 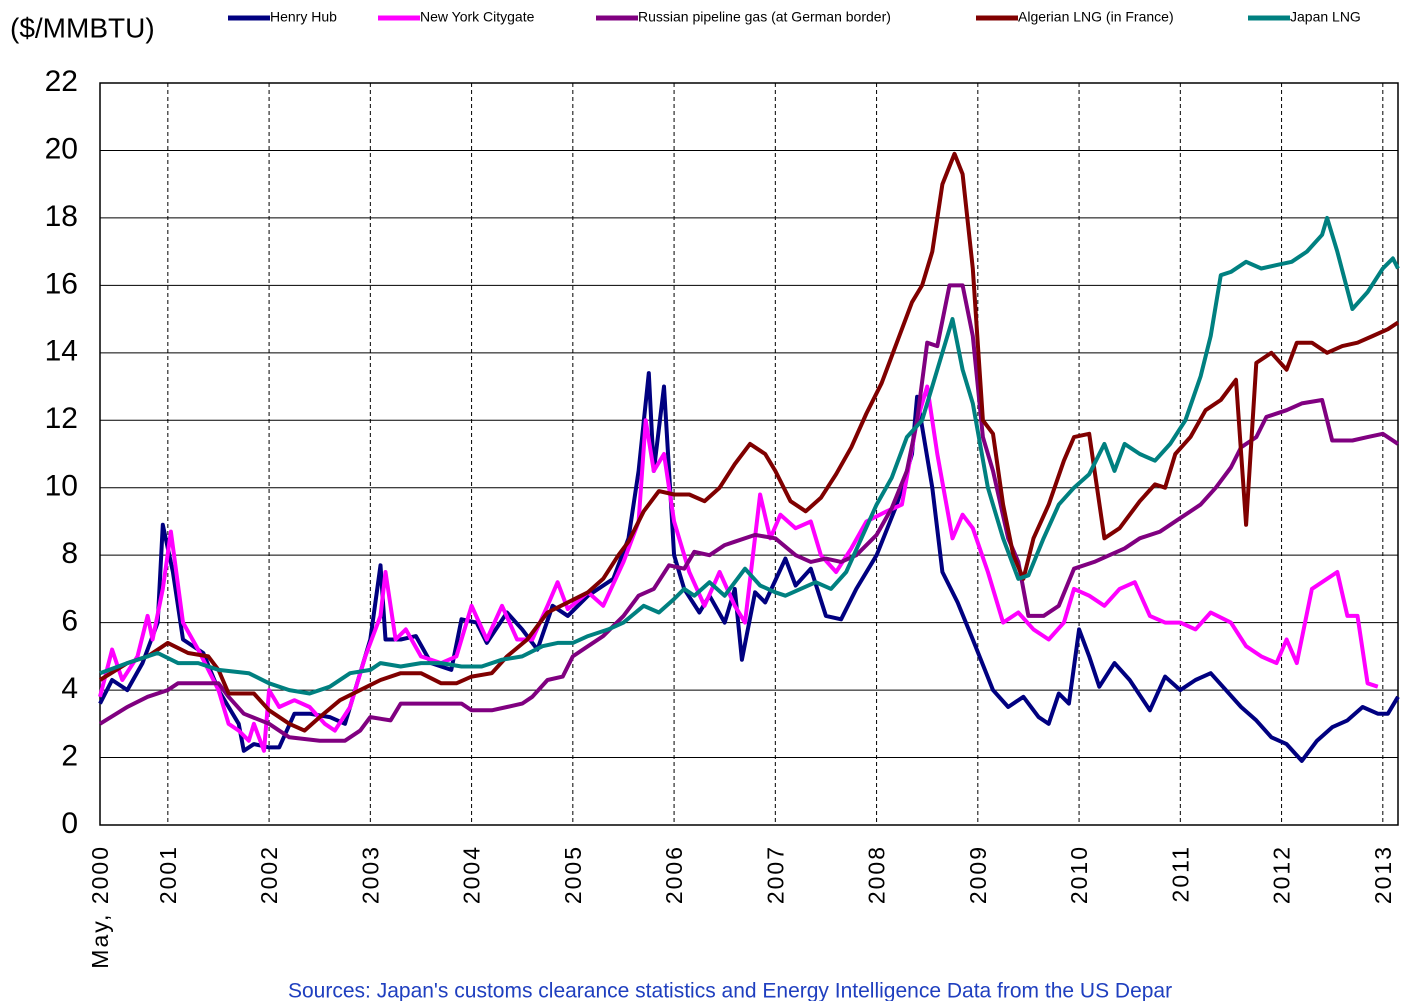 I want to click on x-tick-label: 2011, so click(x=1180, y=873).